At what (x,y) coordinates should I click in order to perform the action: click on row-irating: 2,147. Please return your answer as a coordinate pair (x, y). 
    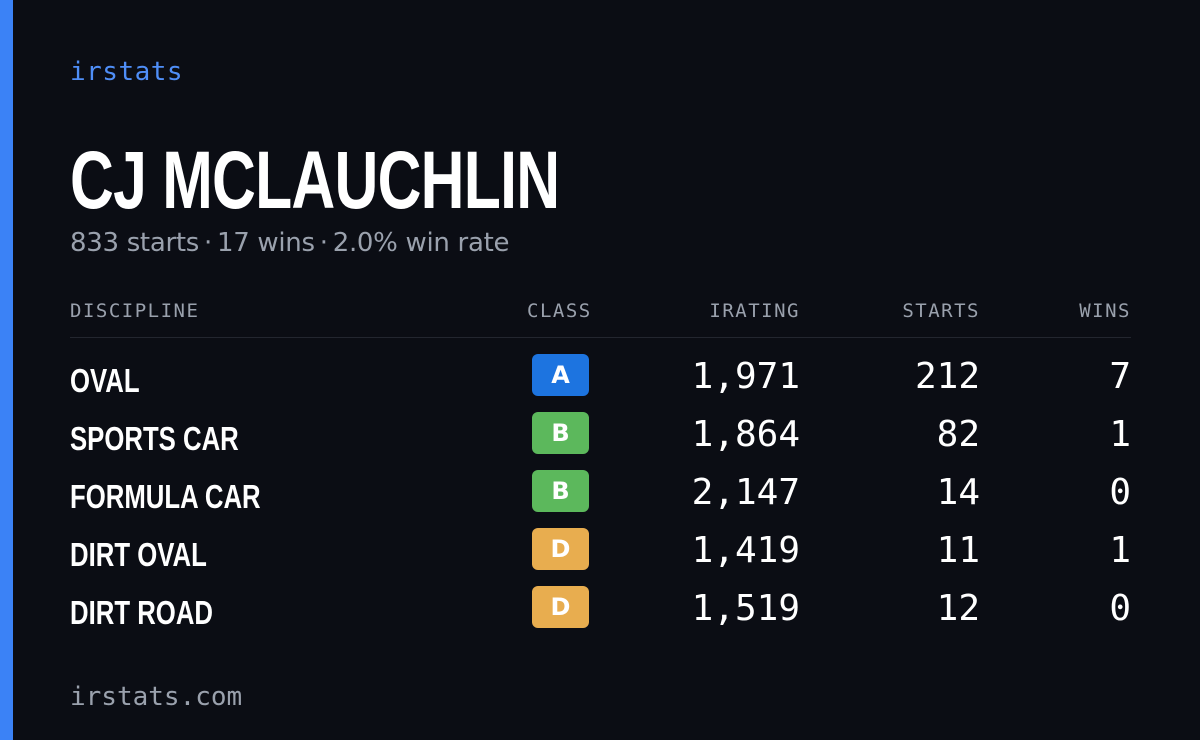
    Looking at the image, I should click on (745, 492).